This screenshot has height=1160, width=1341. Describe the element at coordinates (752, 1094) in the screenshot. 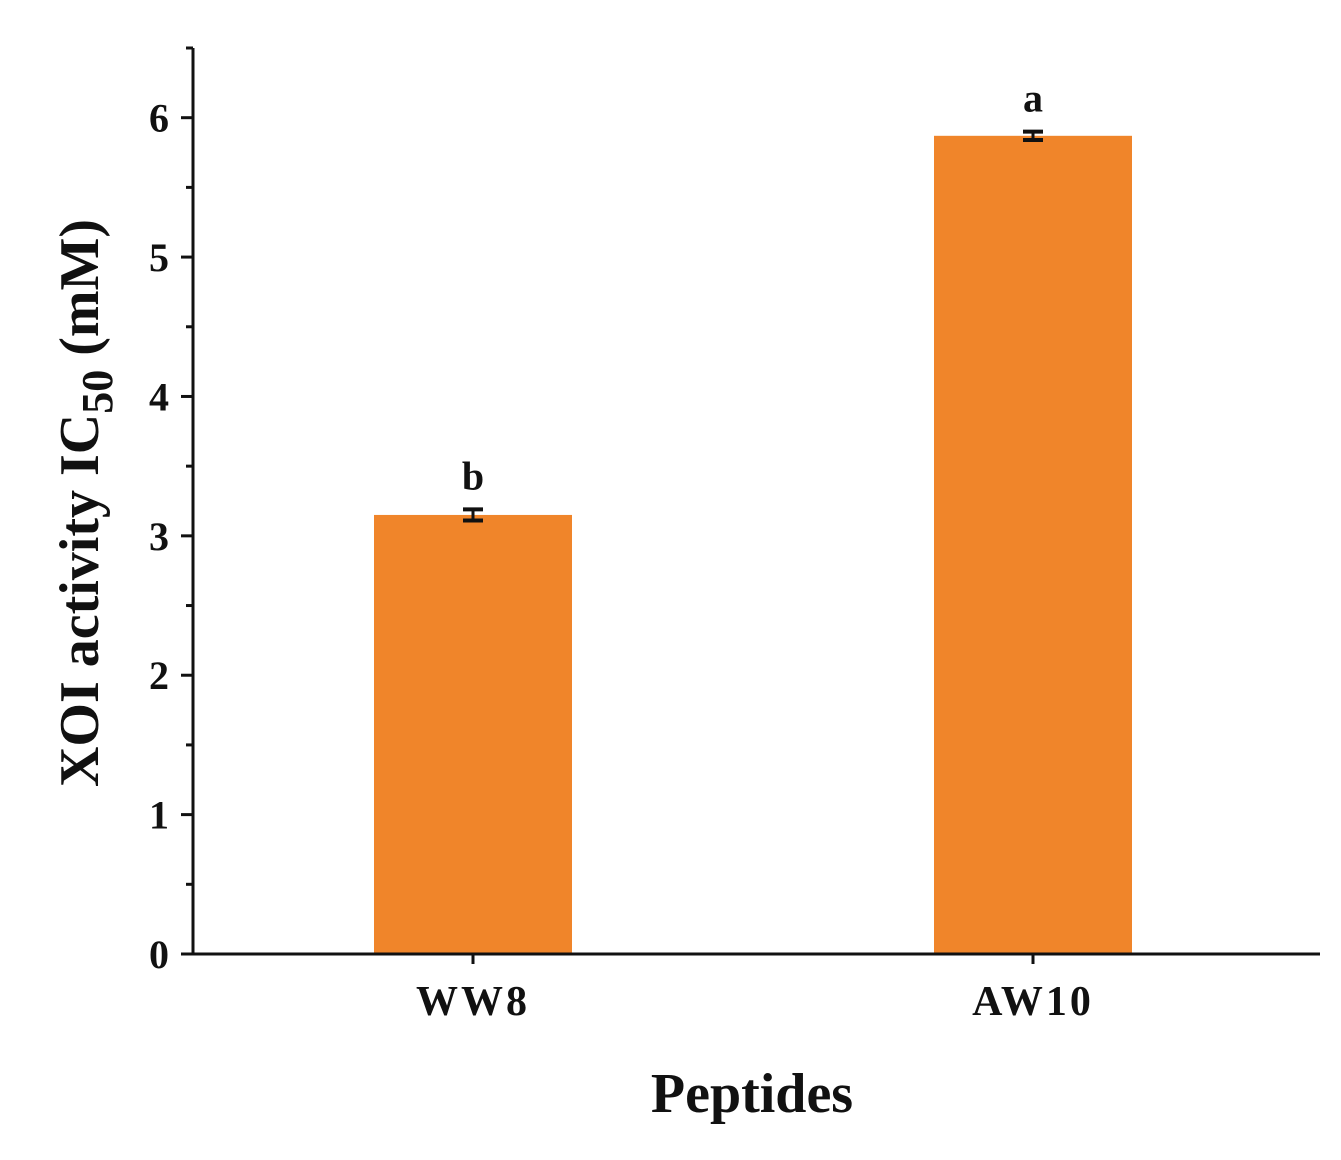

I see `x-axis-title: Peptides` at that location.